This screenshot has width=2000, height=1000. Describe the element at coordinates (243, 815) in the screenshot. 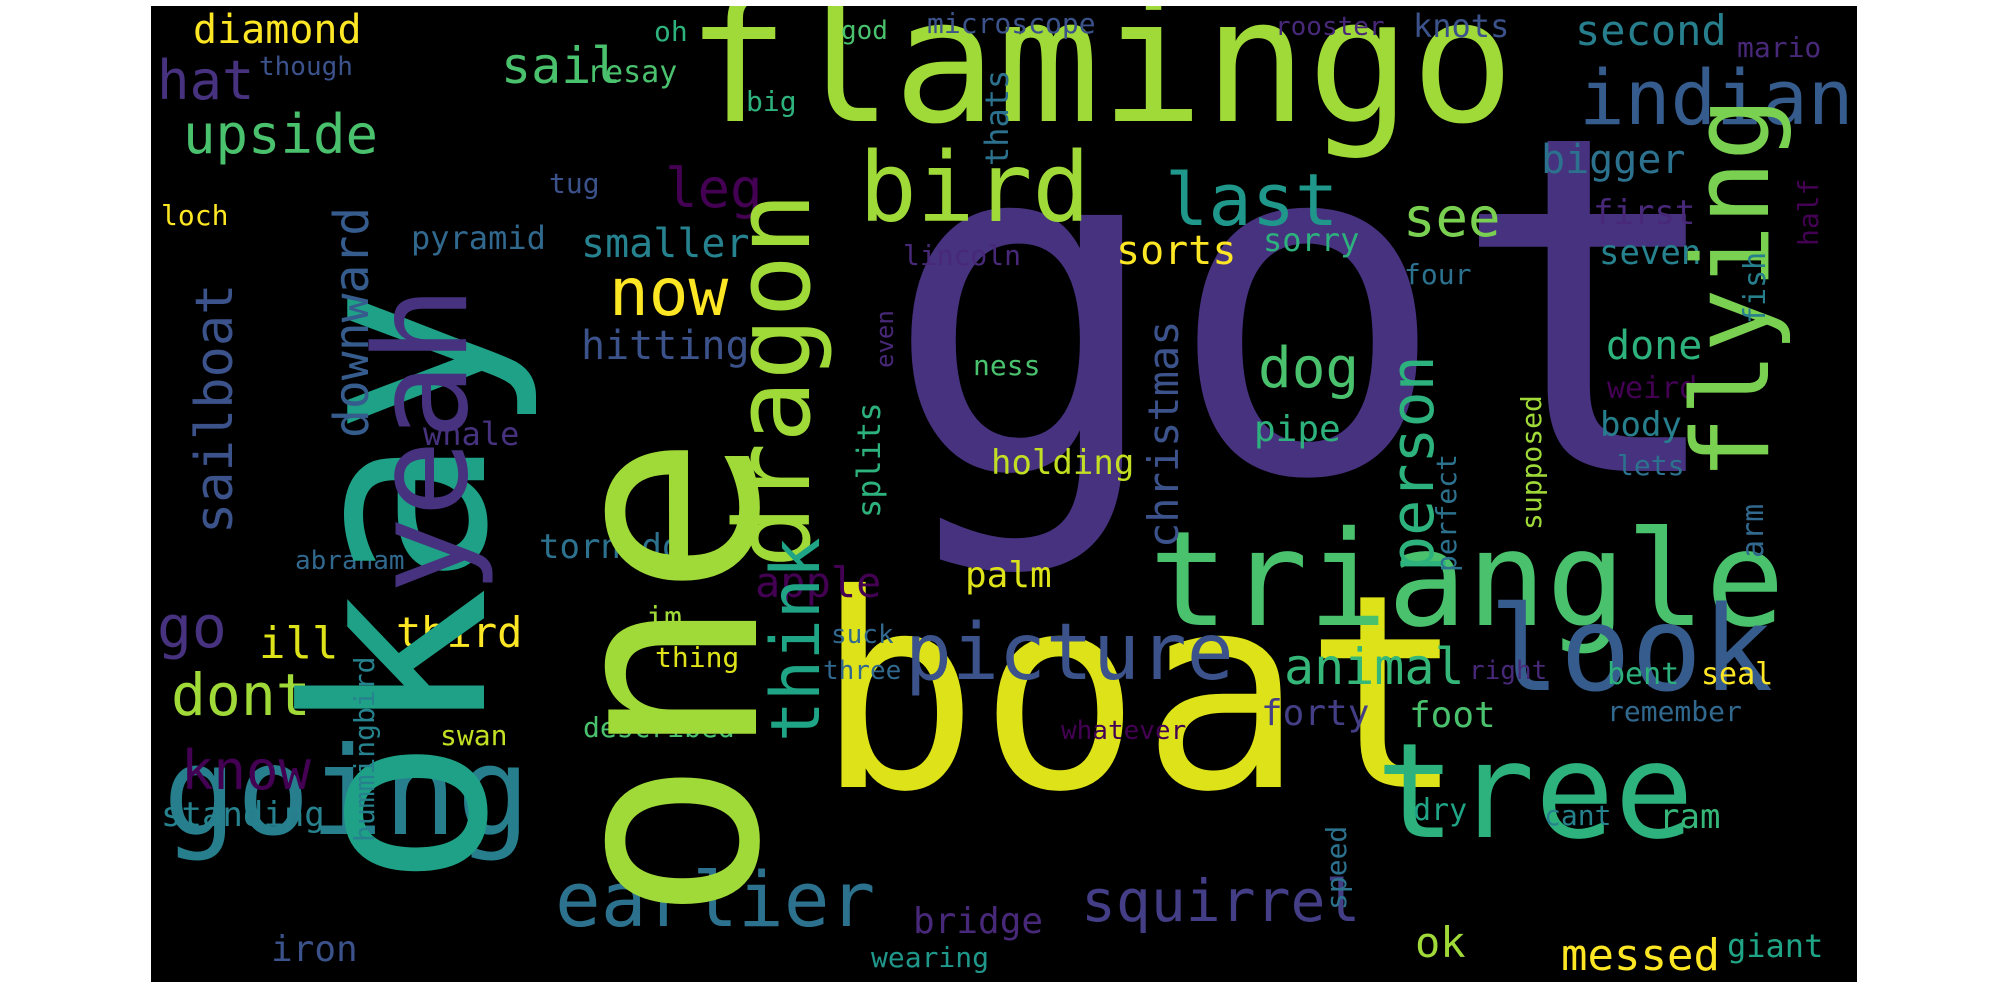

I see `word-standing: standing` at that location.